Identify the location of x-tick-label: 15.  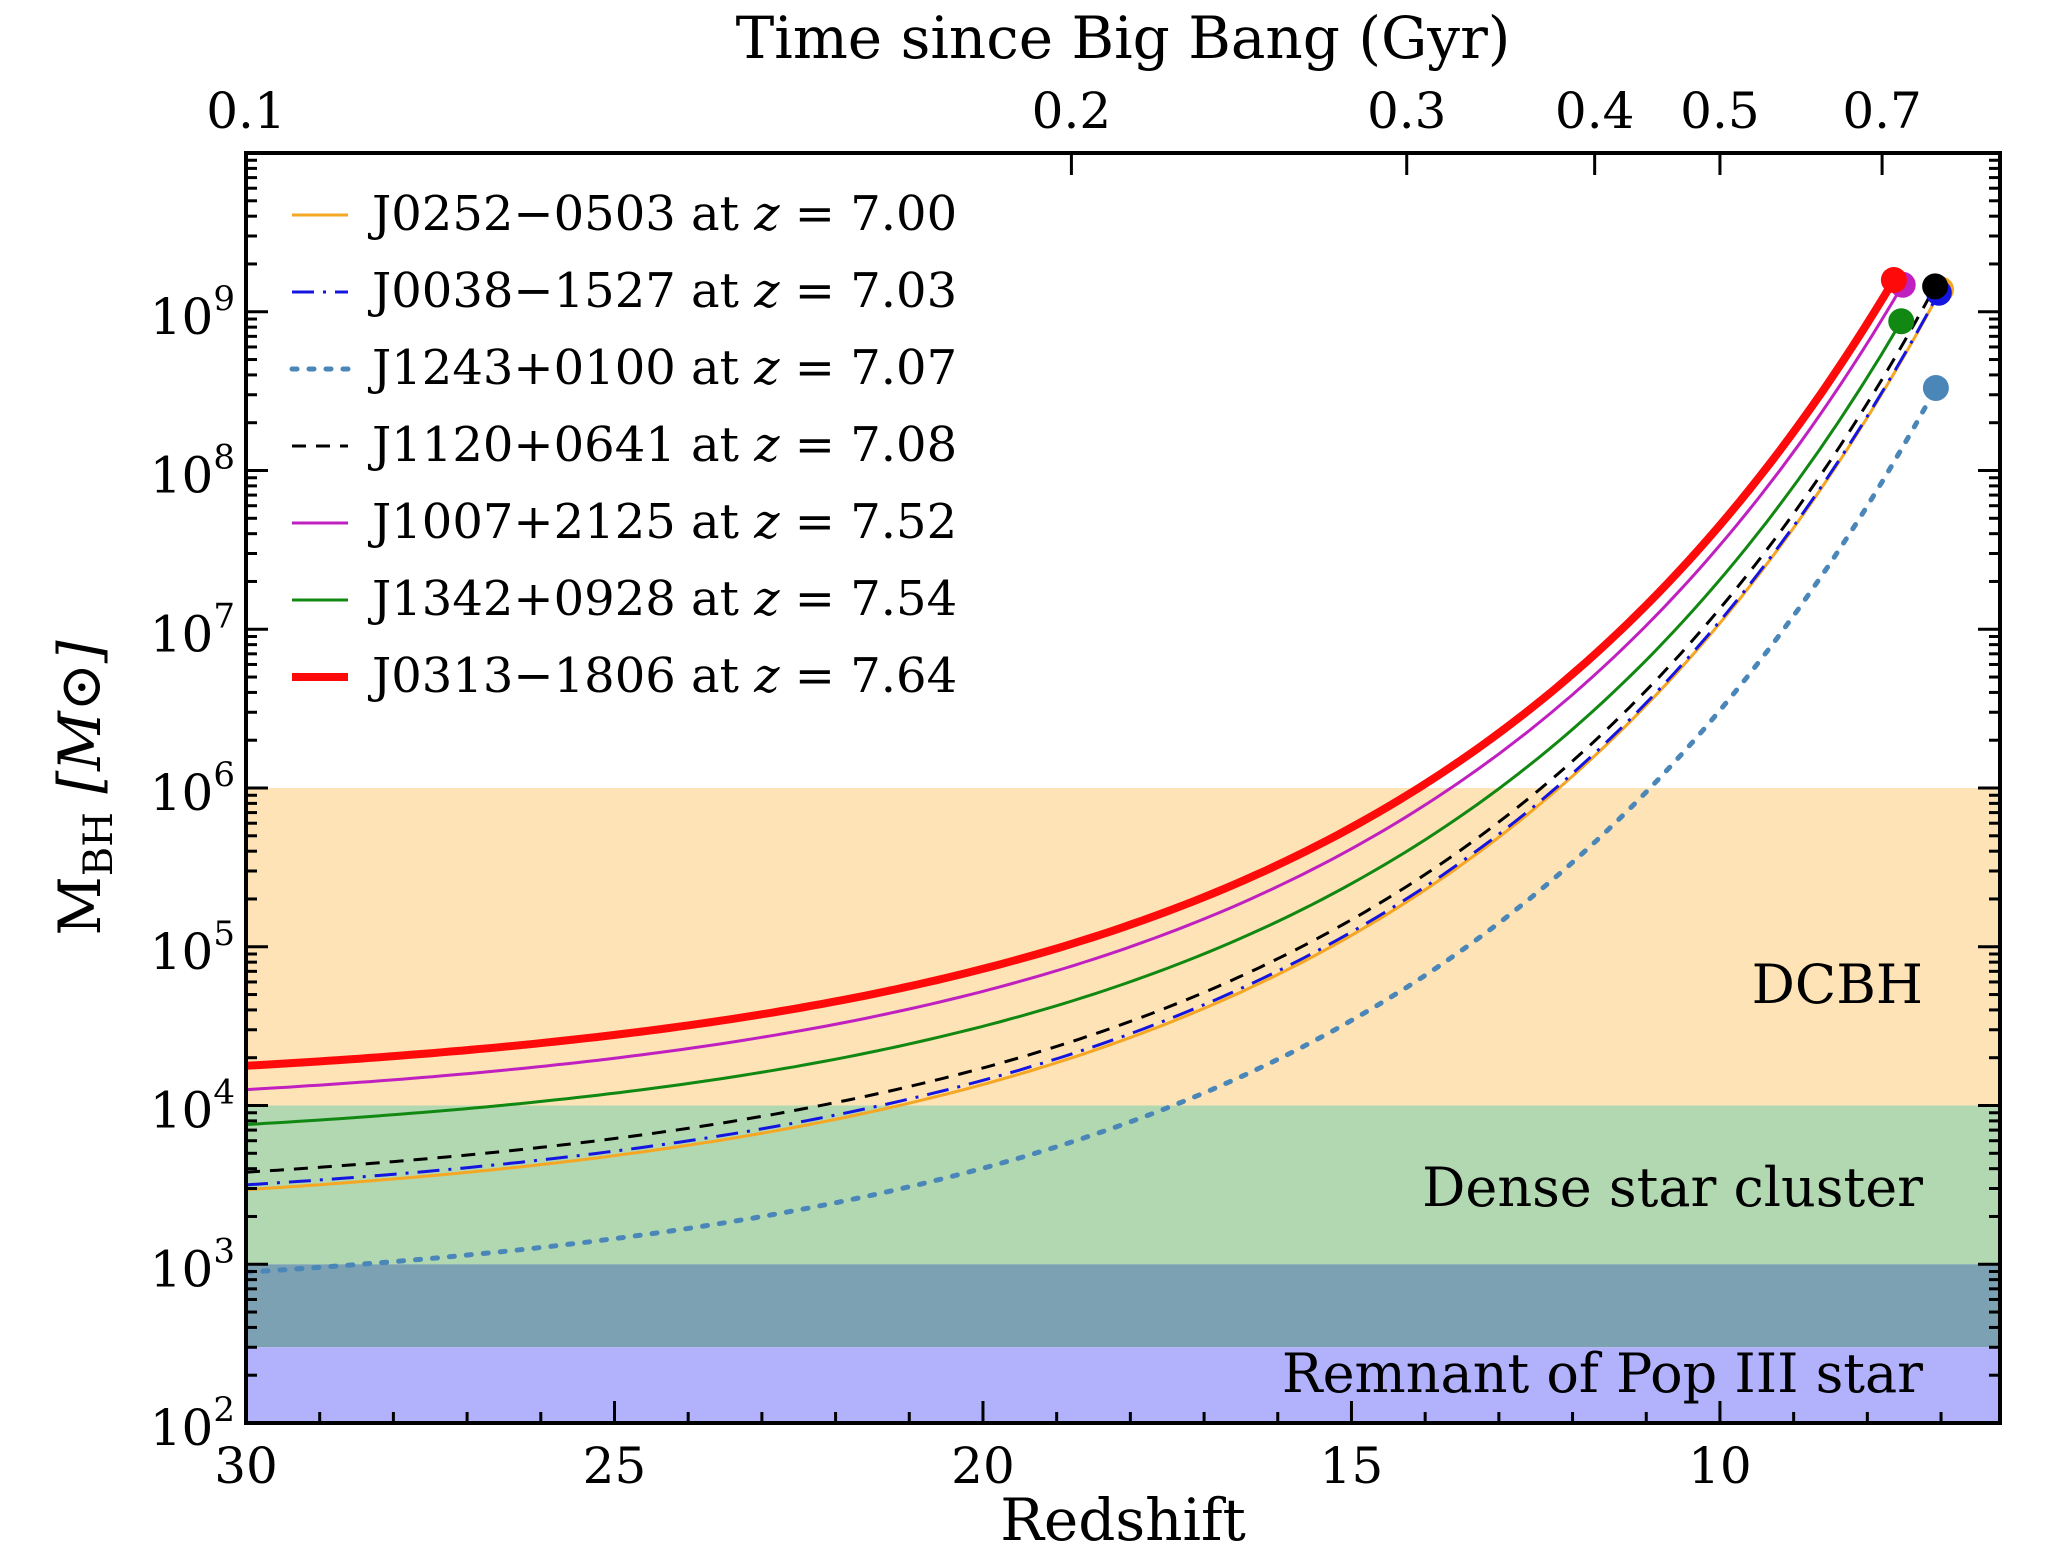
(1352, 1466).